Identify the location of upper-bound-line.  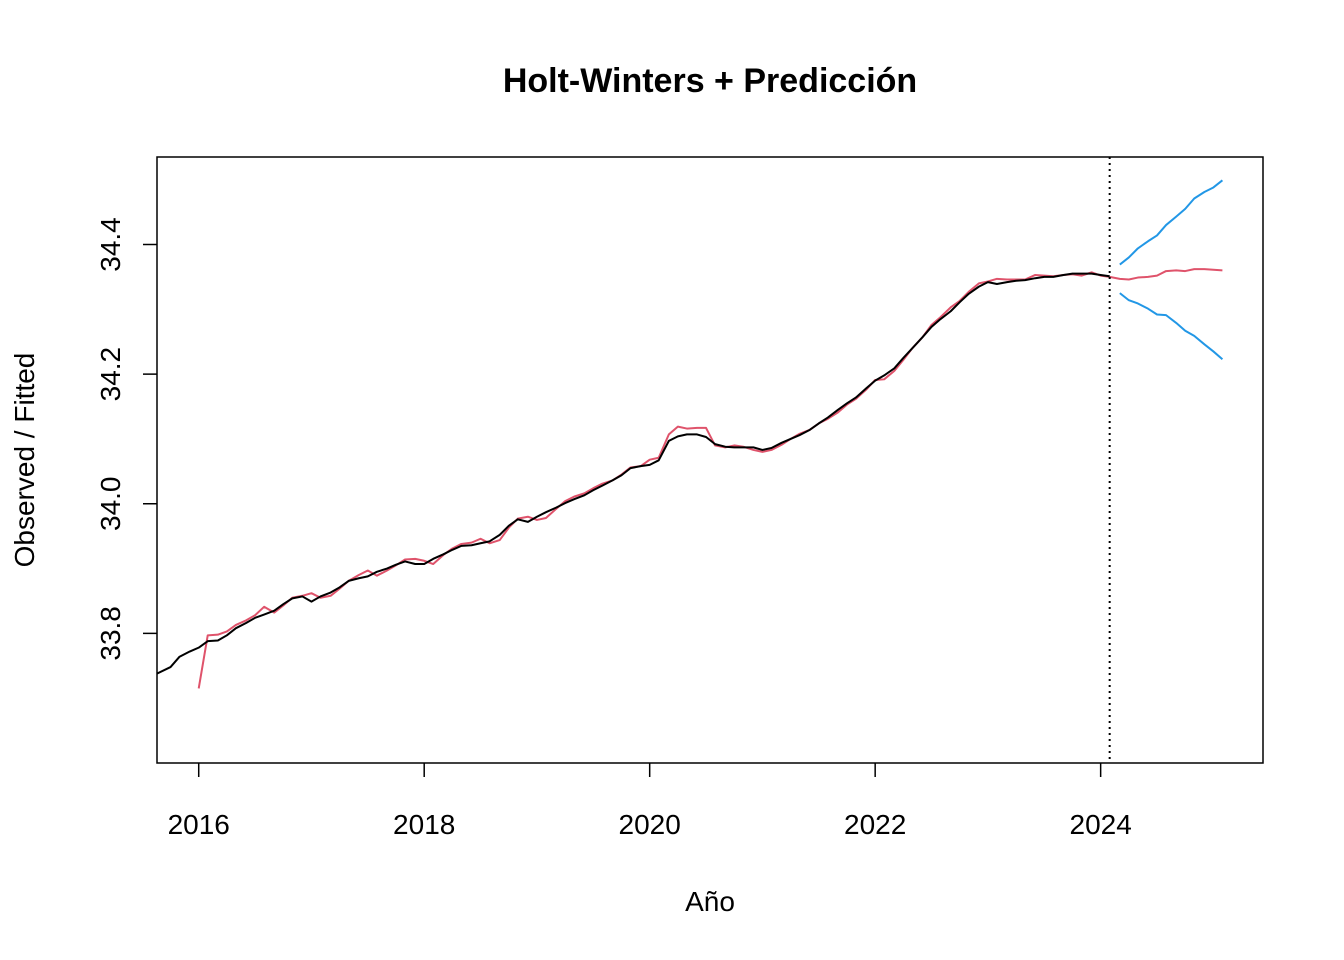
(1171, 222).